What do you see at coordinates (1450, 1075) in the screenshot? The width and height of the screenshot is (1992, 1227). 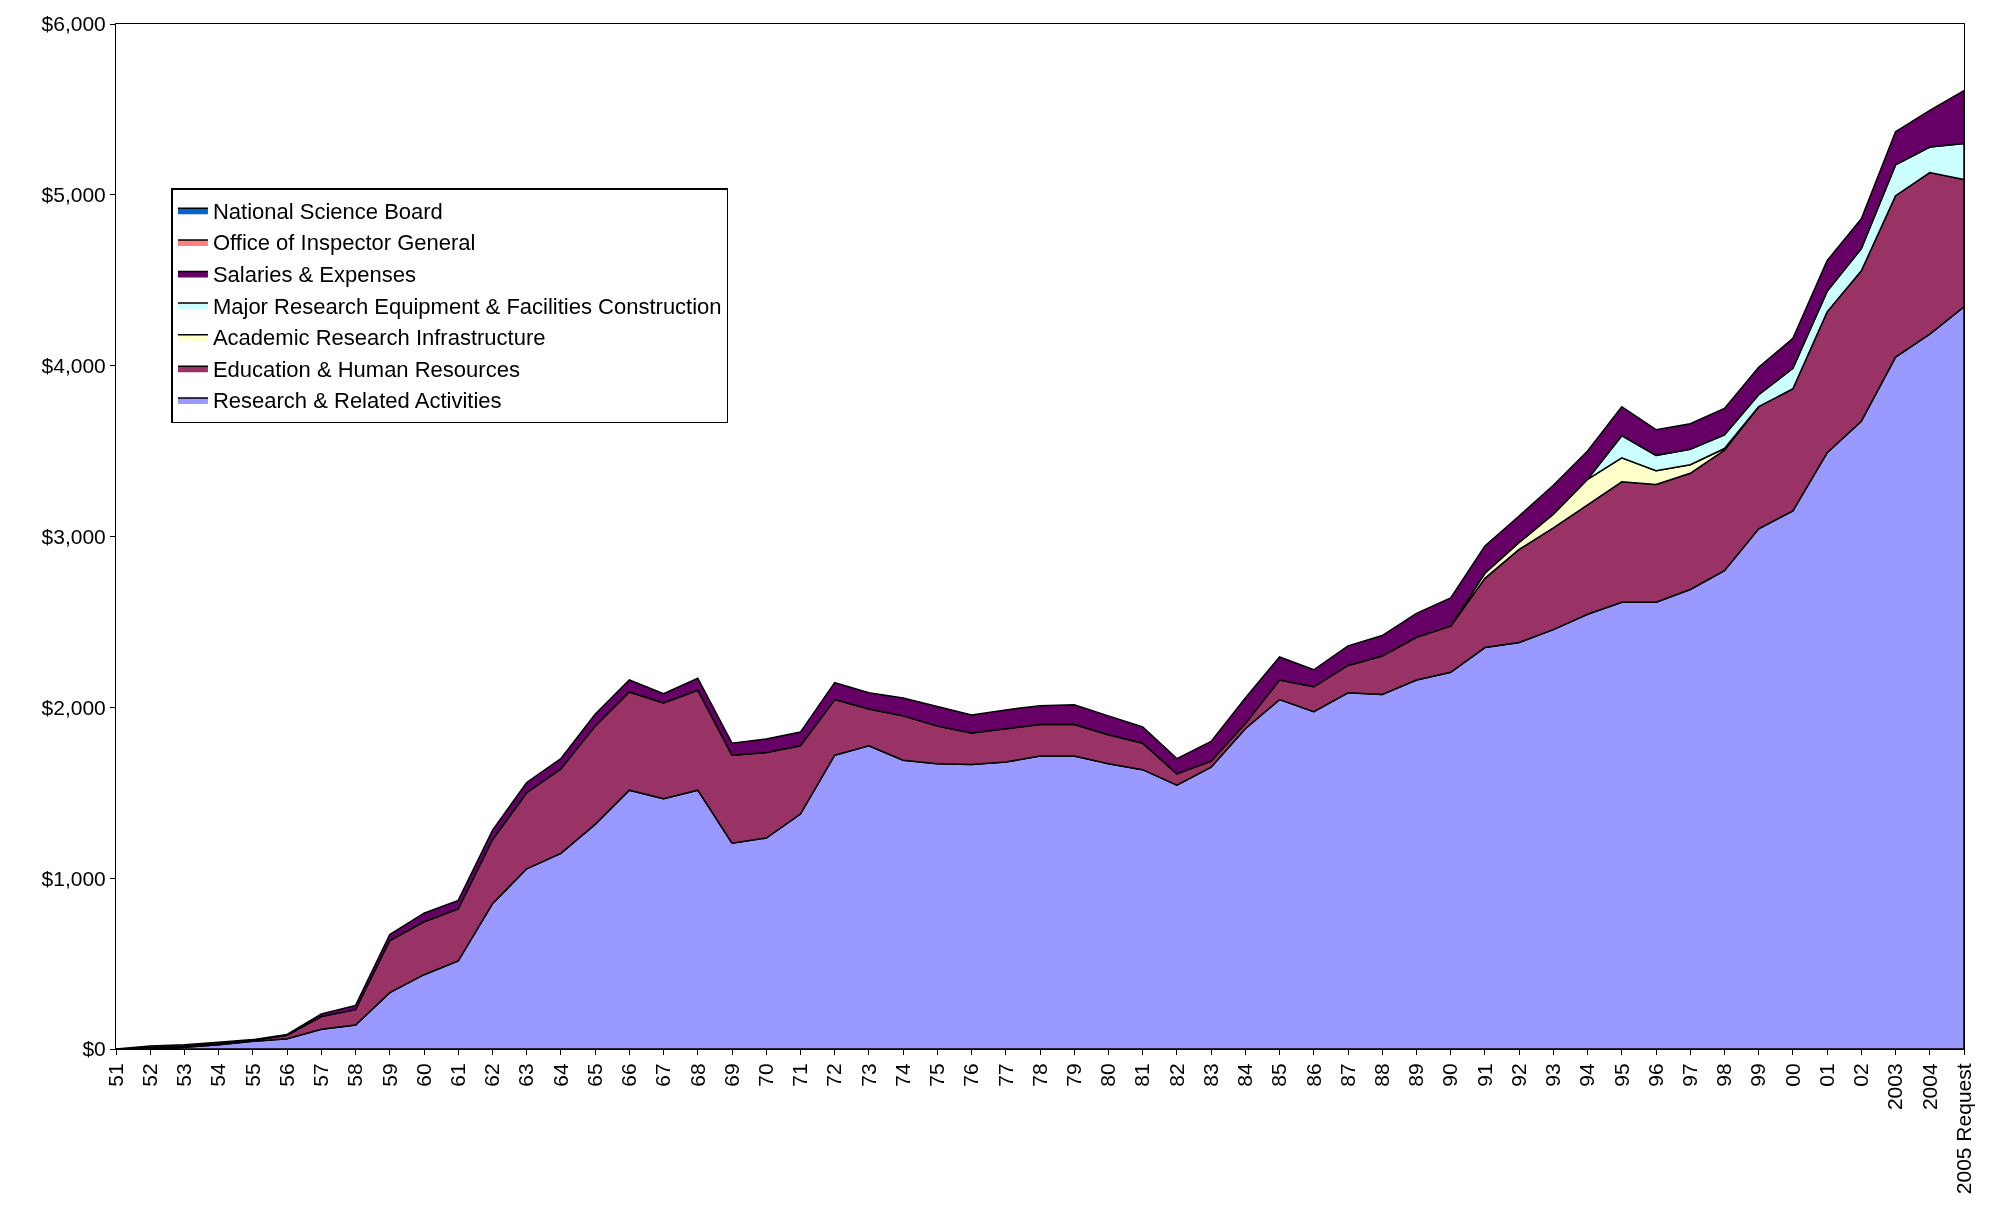 I see `x-tick-label: 90` at bounding box center [1450, 1075].